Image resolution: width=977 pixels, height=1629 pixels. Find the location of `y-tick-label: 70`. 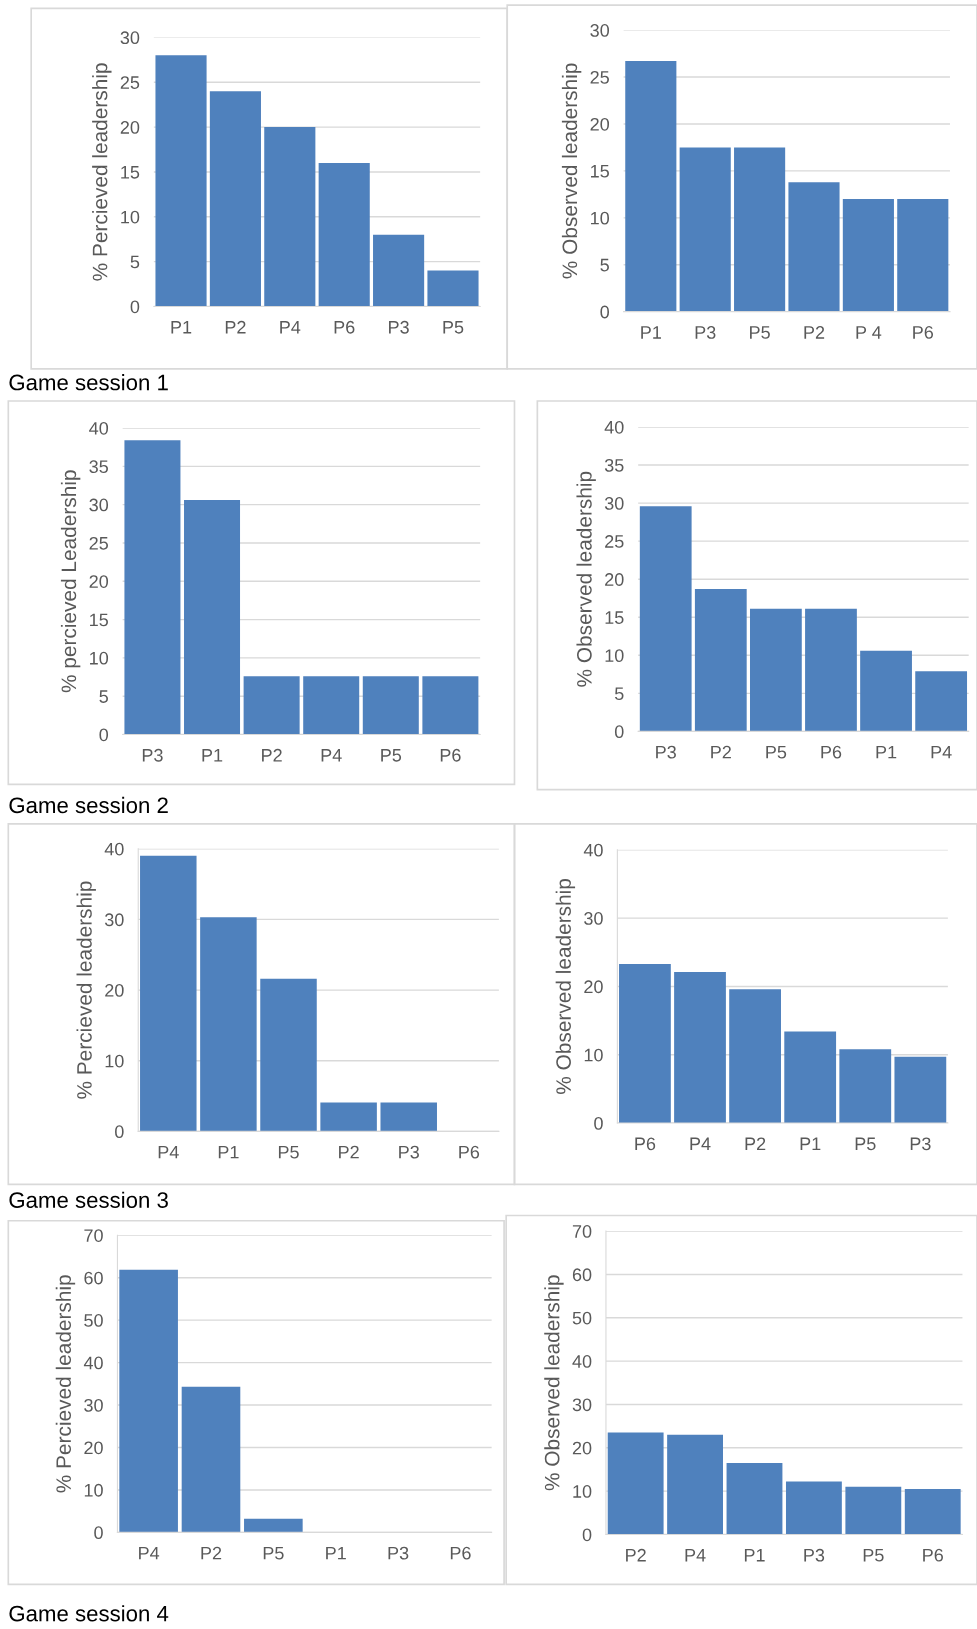

y-tick-label: 70 is located at coordinates (93, 1235).